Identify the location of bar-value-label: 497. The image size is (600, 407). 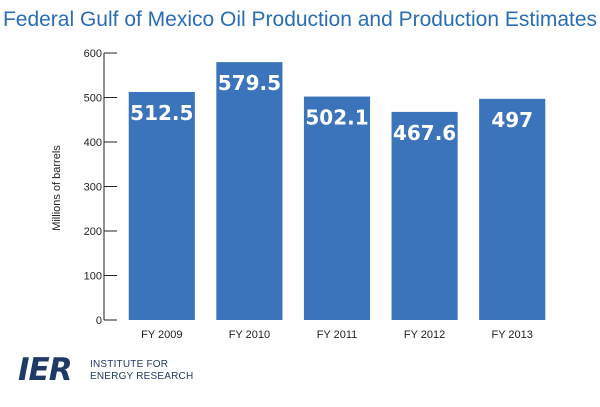
(512, 120).